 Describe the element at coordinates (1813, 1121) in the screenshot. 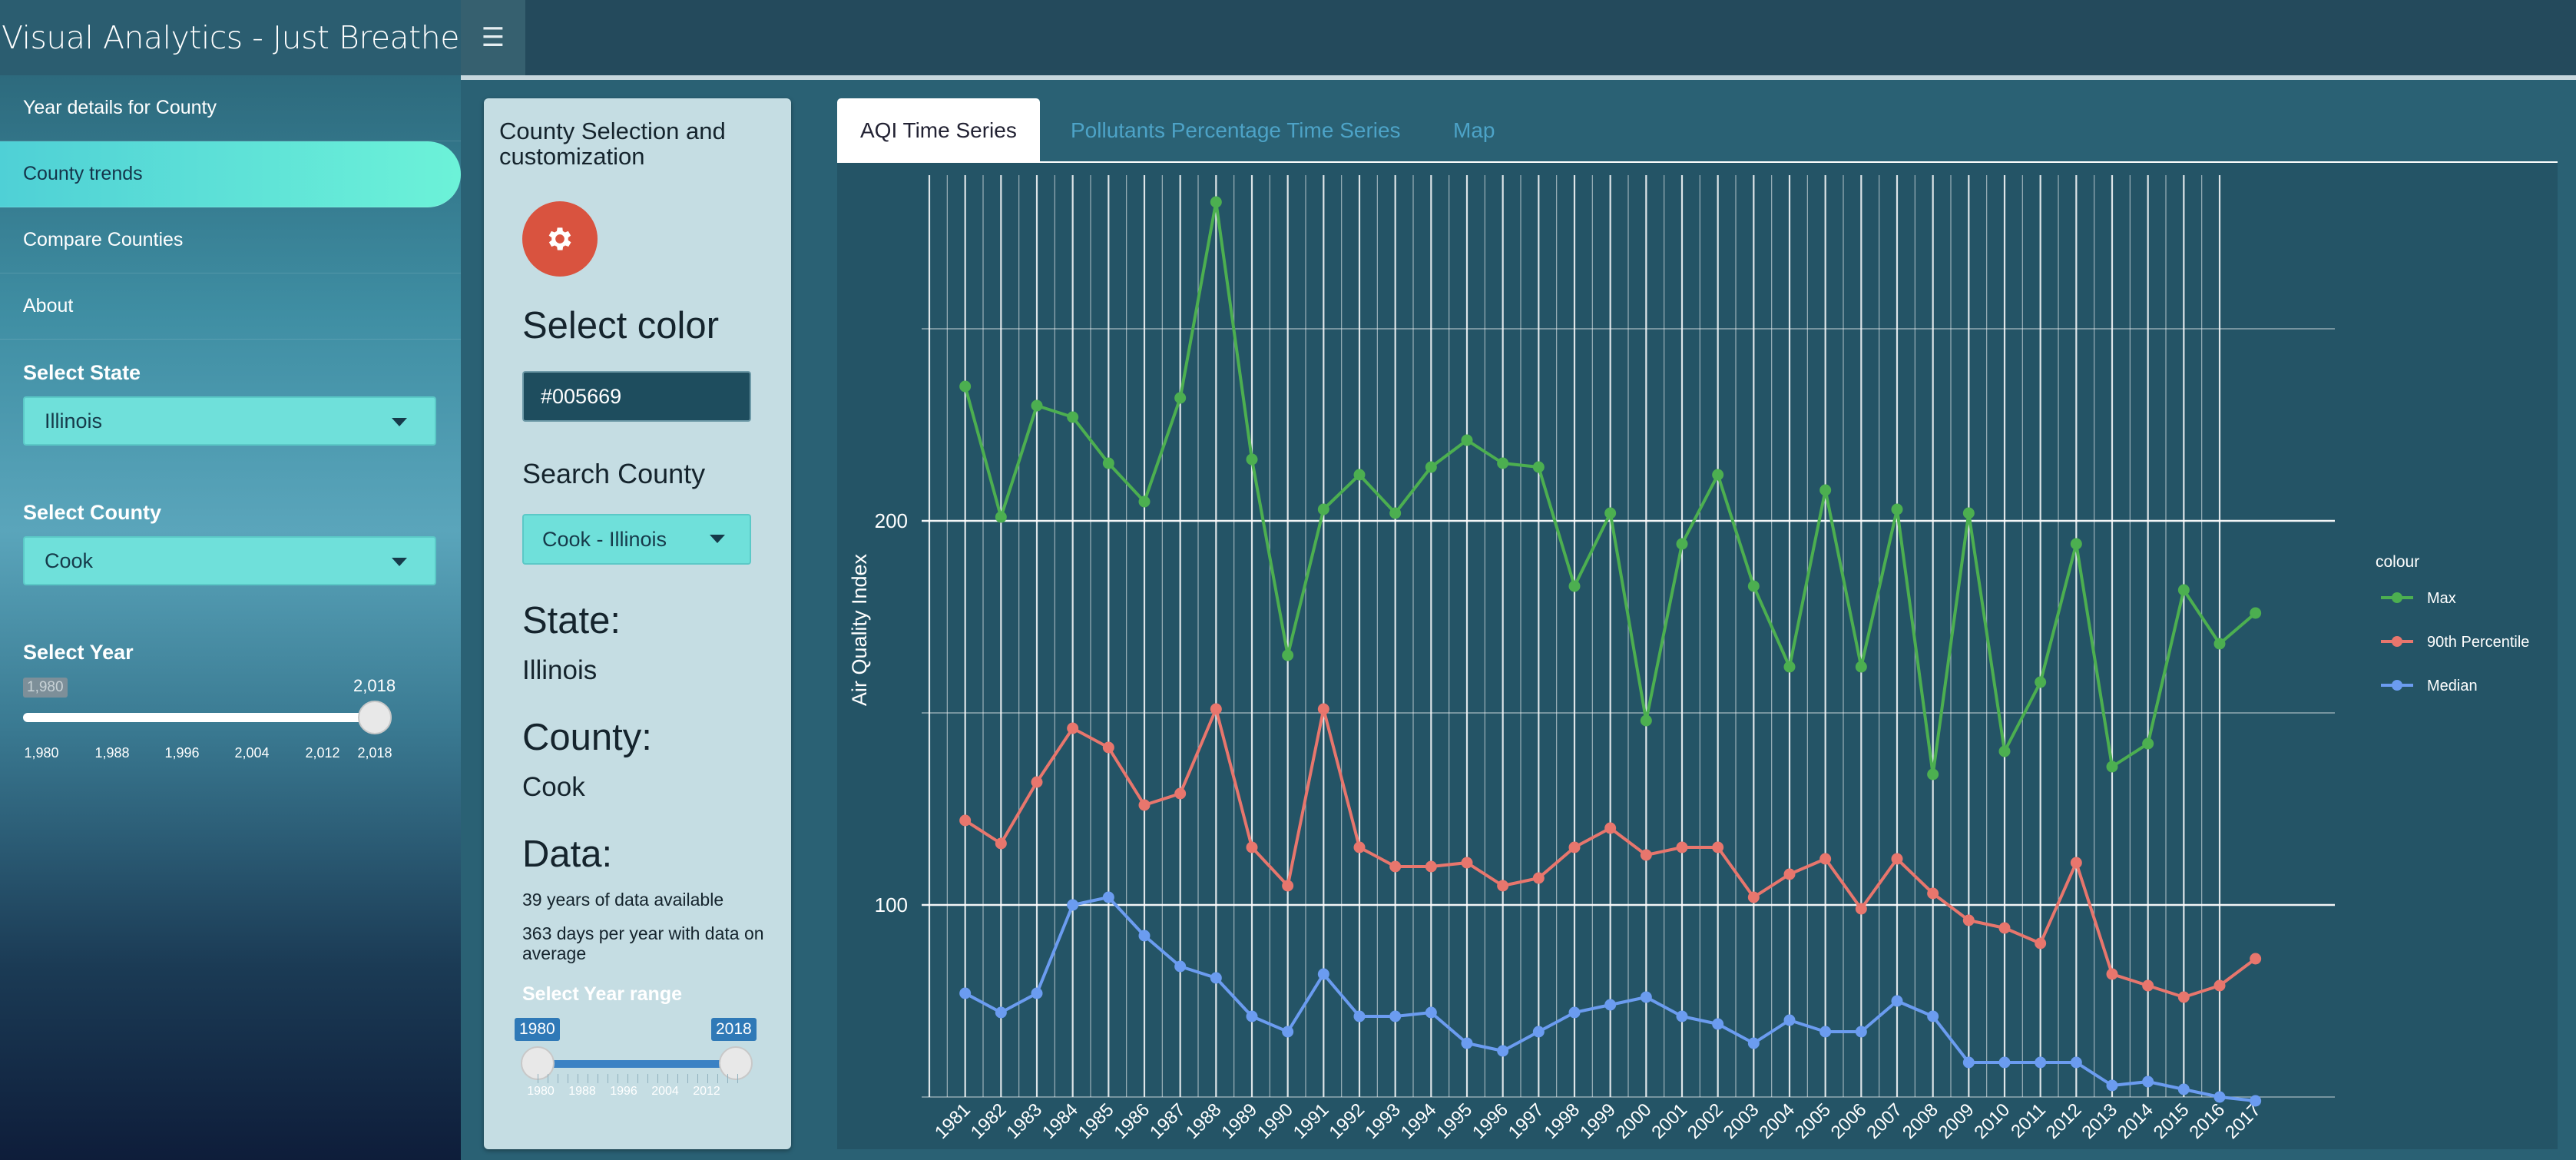

I see `x-axis-tick-label: 2005` at that location.